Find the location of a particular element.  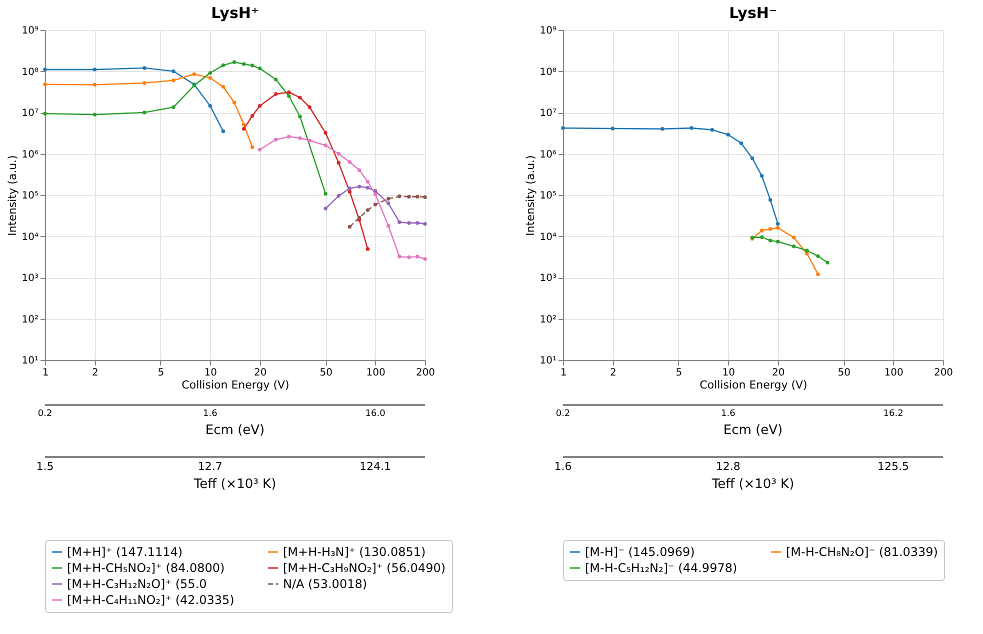

legend-label: [M+H-C₃H₉NO₂]⁺ (56.0490) is located at coordinates (364, 568).